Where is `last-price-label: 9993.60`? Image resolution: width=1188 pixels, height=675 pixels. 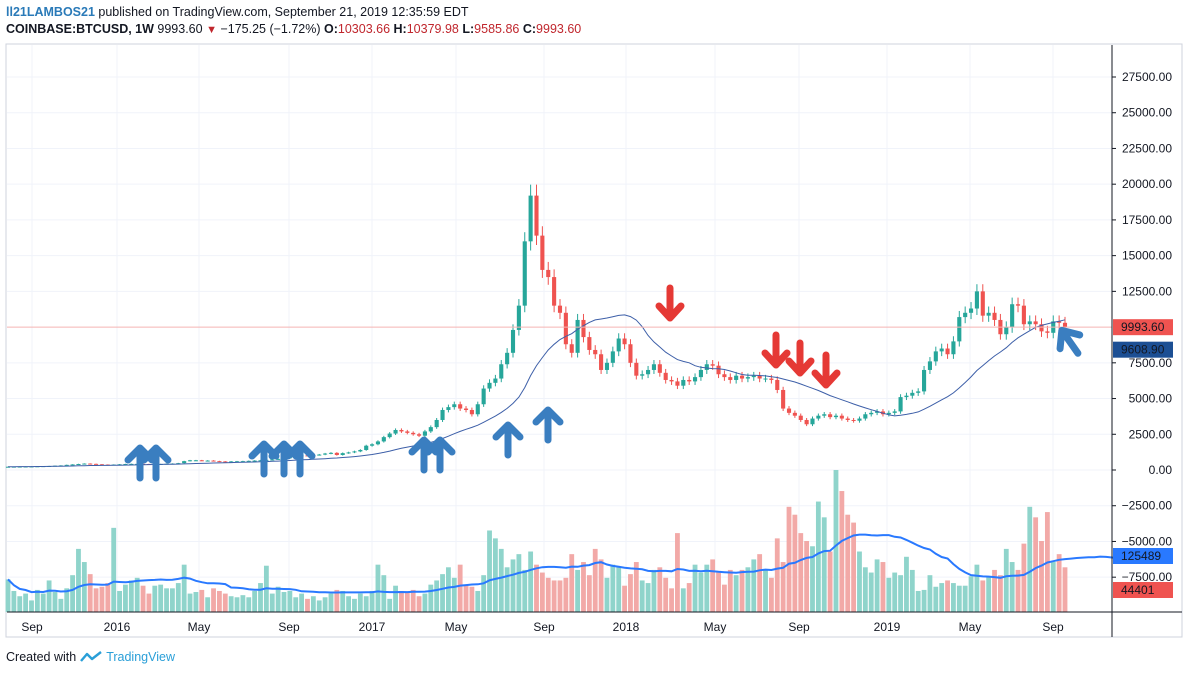 last-price-label: 9993.60 is located at coordinates (1143, 327).